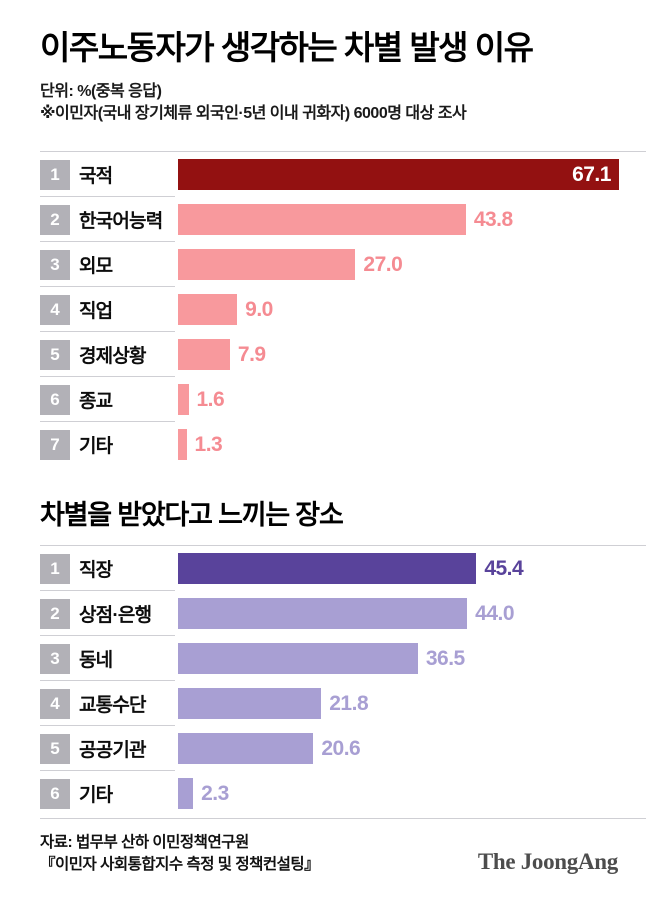  Describe the element at coordinates (398, 175) in the screenshot. I see `value-bar: 67.1` at that location.